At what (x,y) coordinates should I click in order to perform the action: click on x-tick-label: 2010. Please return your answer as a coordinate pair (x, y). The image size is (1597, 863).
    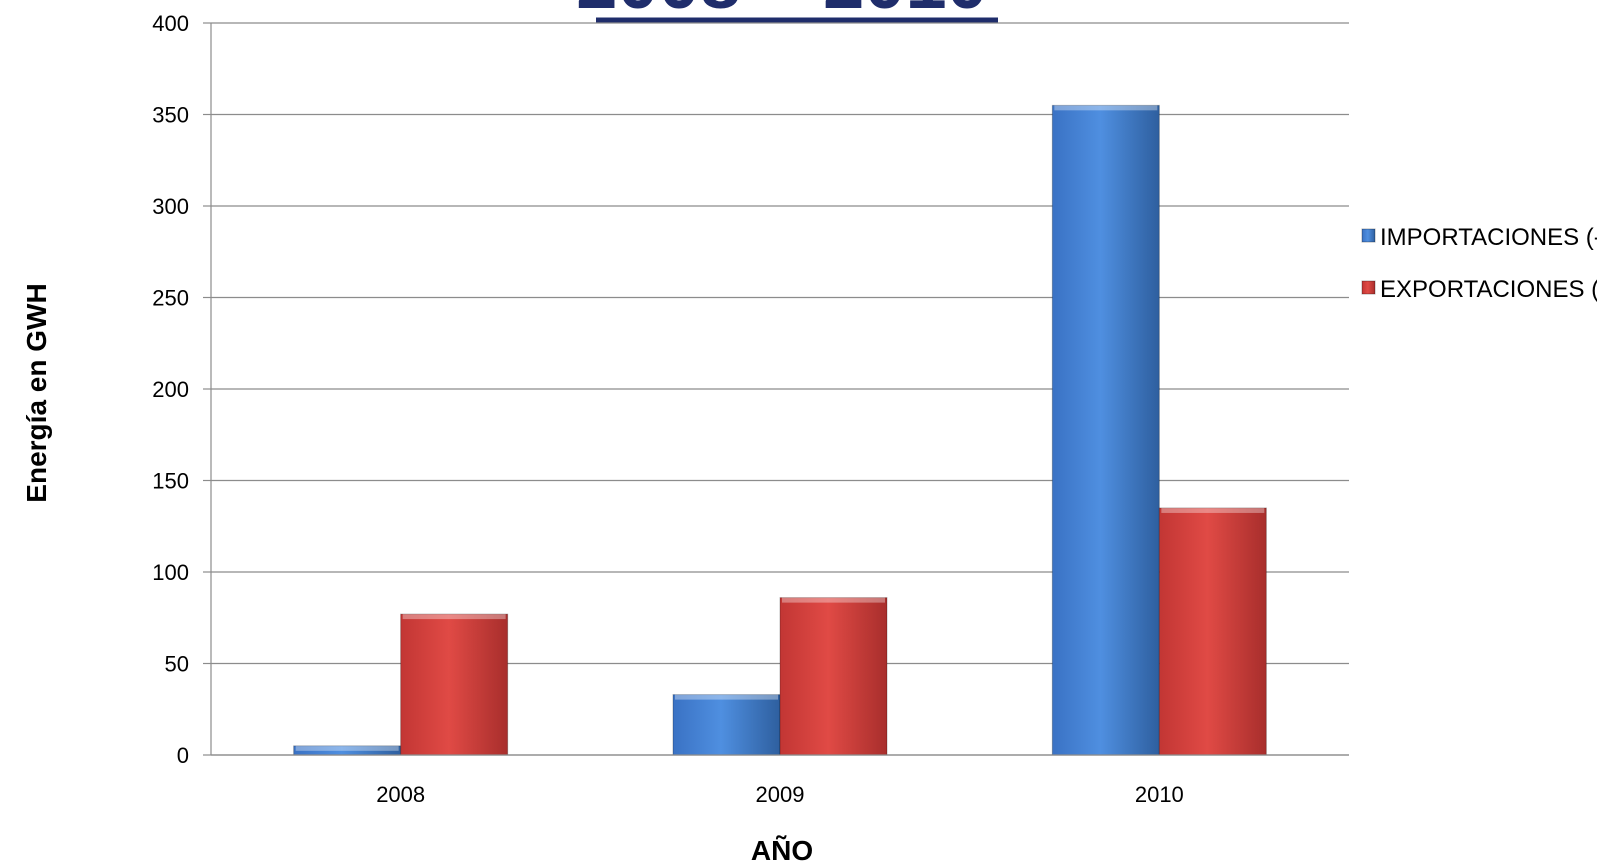
    Looking at the image, I should click on (1159, 794).